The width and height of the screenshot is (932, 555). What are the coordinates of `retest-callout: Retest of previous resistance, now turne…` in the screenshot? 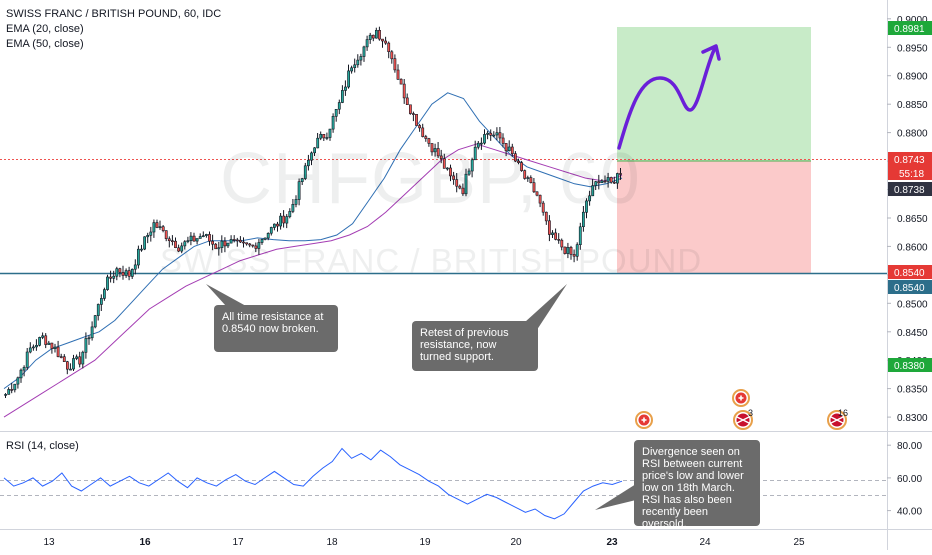 It's located at (475, 346).